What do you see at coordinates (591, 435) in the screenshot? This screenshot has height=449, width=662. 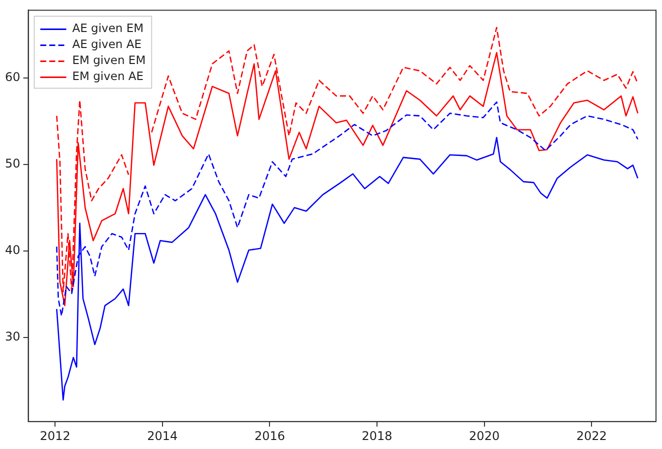 I see `x-tick-label: 2022` at bounding box center [591, 435].